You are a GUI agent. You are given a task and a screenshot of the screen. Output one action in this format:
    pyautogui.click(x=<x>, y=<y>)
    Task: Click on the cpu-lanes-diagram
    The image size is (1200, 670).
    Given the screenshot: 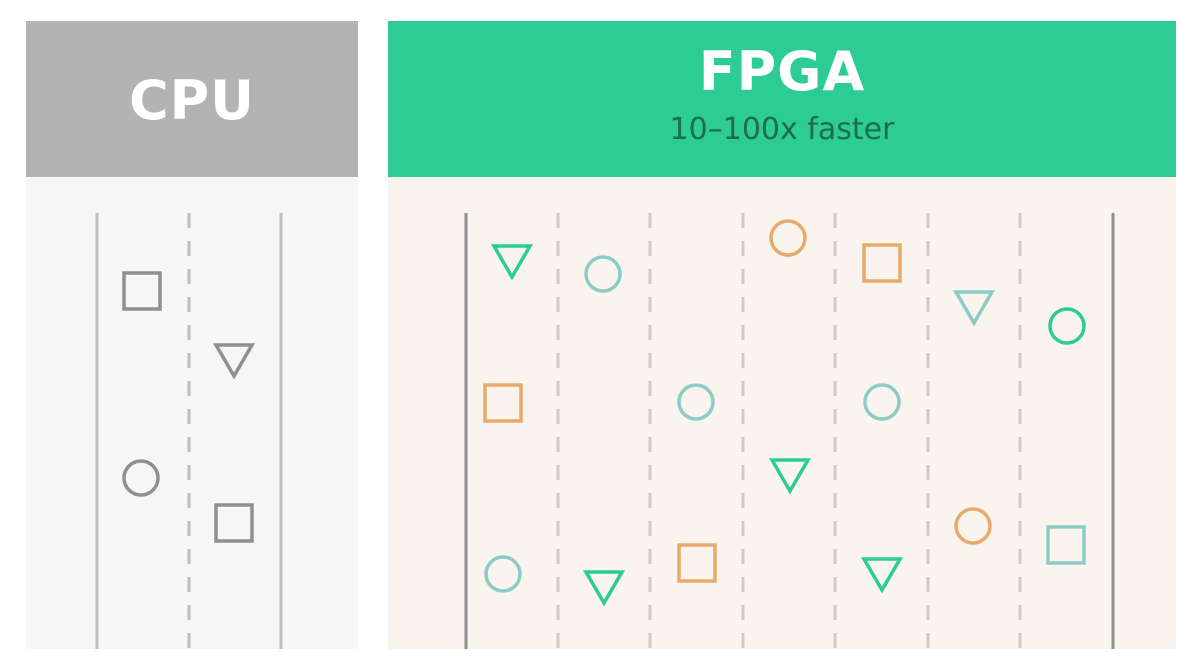 What is the action you would take?
    pyautogui.click(x=189, y=431)
    